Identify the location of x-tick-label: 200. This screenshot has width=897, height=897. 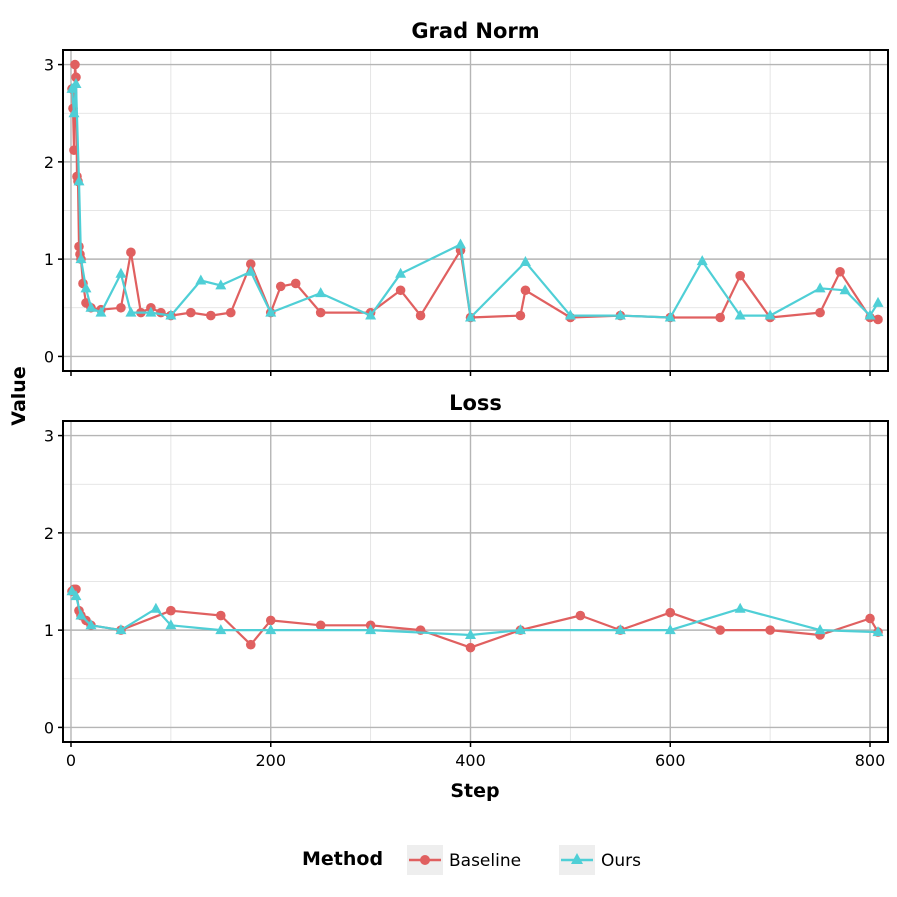
(270, 760).